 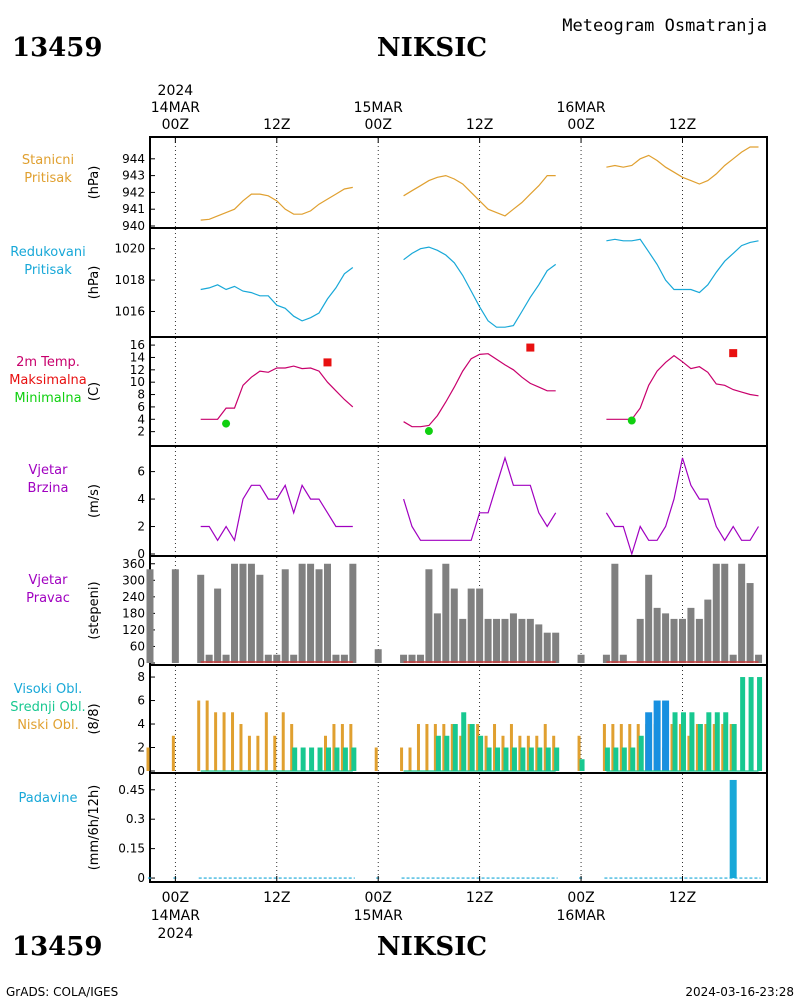 What do you see at coordinates (176, 91) in the screenshot?
I see `top-year-label: 2024` at bounding box center [176, 91].